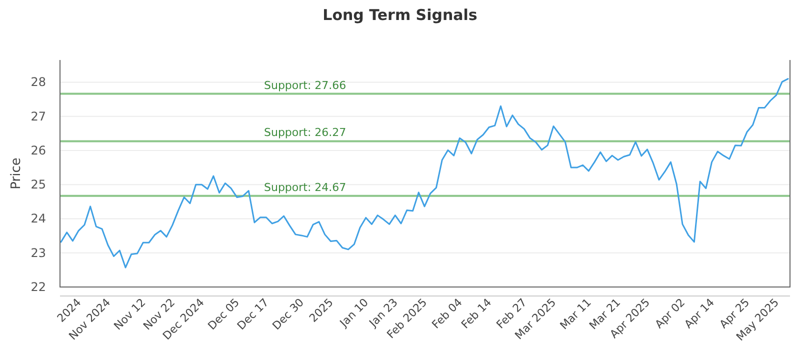 Image resolution: width=800 pixels, height=350 pixels. I want to click on ref-line-label: Support: 26.27, so click(305, 133).